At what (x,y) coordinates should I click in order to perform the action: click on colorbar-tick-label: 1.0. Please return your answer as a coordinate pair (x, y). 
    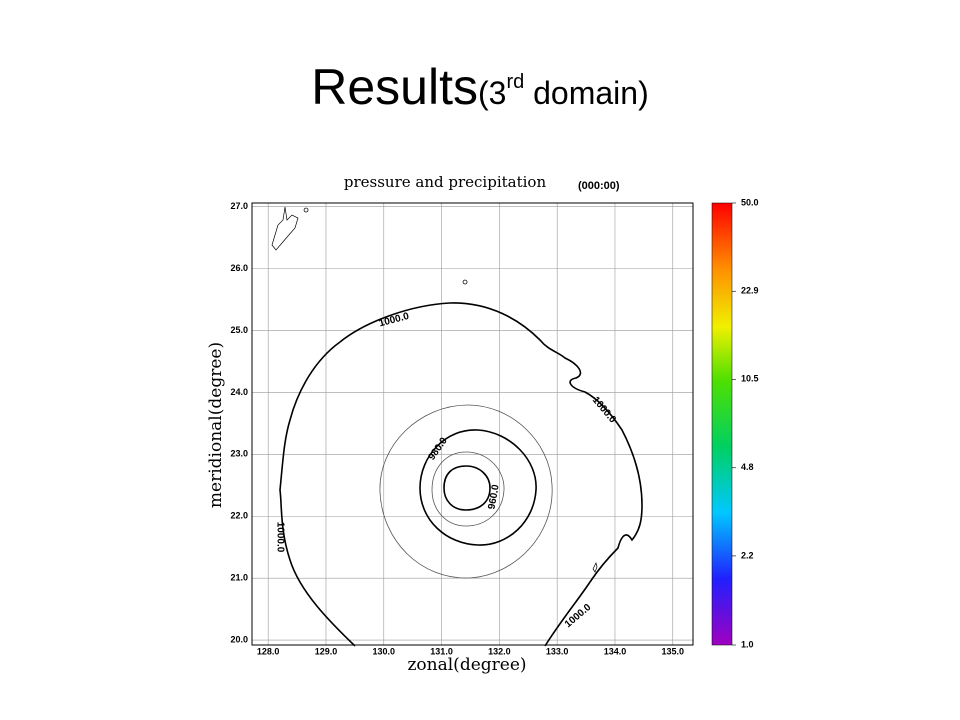
    Looking at the image, I should click on (747, 644).